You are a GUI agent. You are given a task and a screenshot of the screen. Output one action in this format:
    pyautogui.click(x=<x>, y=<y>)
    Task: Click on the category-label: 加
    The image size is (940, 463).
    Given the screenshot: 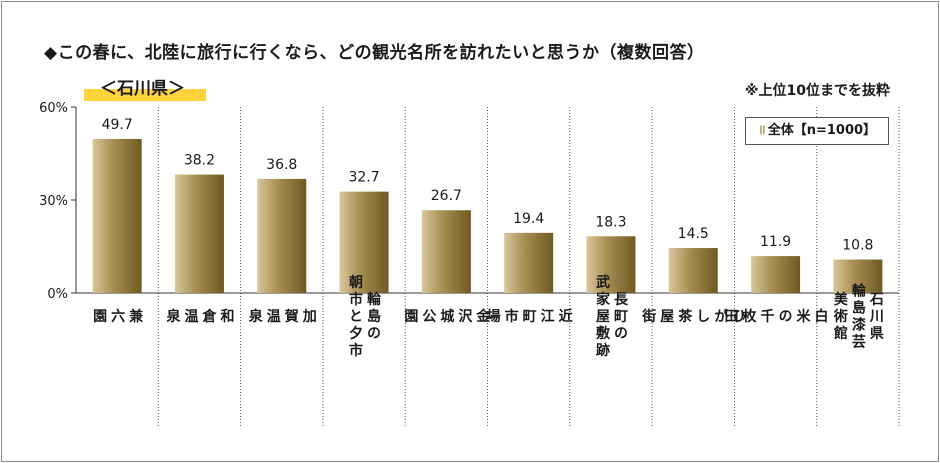 What is the action you would take?
    pyautogui.click(x=309, y=317)
    